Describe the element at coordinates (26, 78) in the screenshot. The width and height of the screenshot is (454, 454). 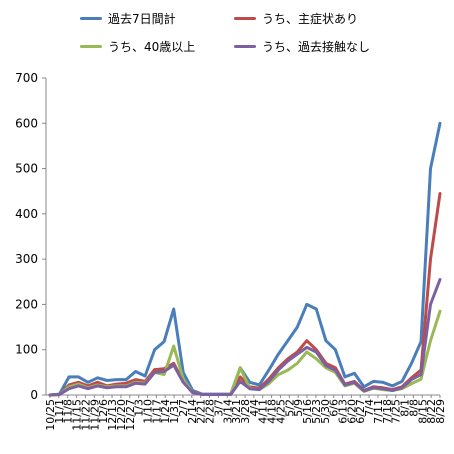
I see `y-tick-label: 700` at that location.